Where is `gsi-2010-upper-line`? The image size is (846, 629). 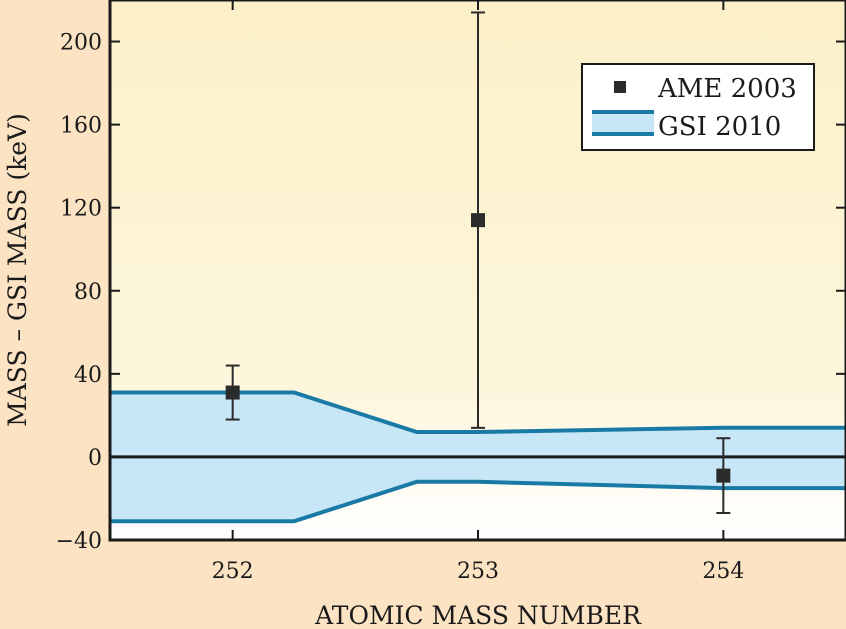
gsi-2010-upper-line is located at coordinates (478, 412).